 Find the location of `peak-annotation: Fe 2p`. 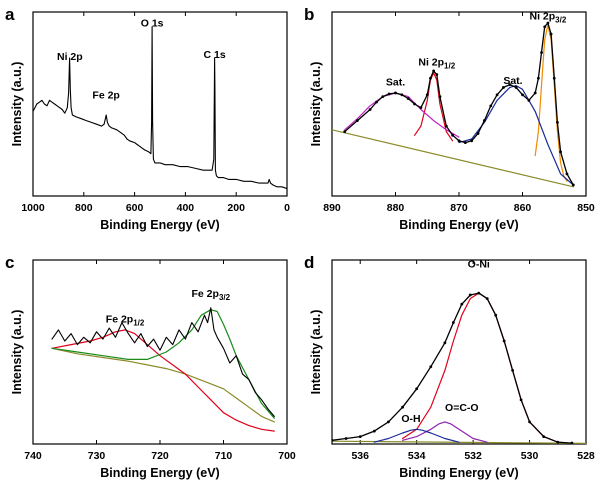

peak-annotation: Fe 2p is located at coordinates (105, 95).